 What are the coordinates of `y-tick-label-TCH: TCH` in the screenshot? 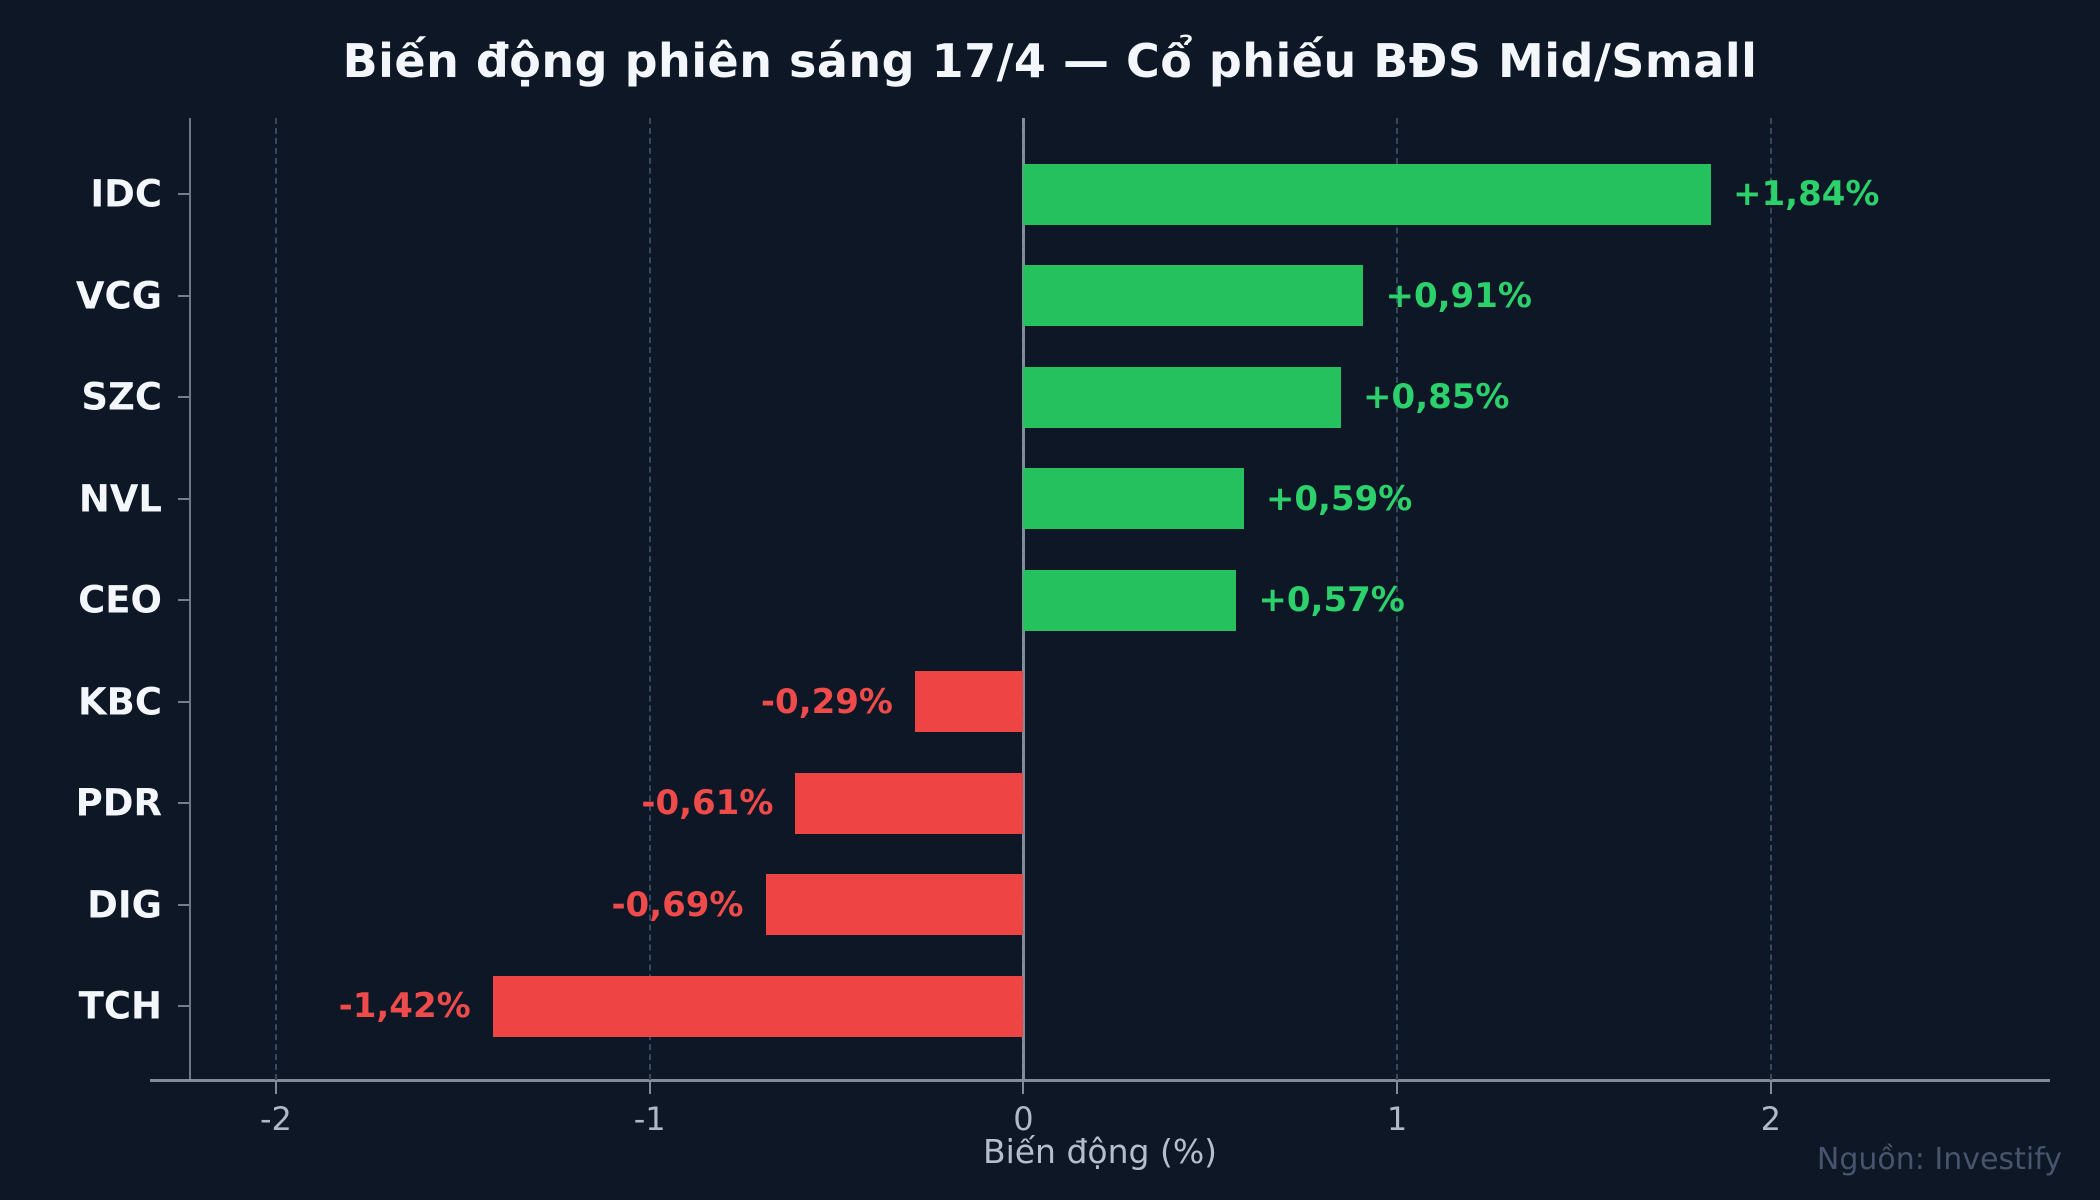 It's located at (120, 1006).